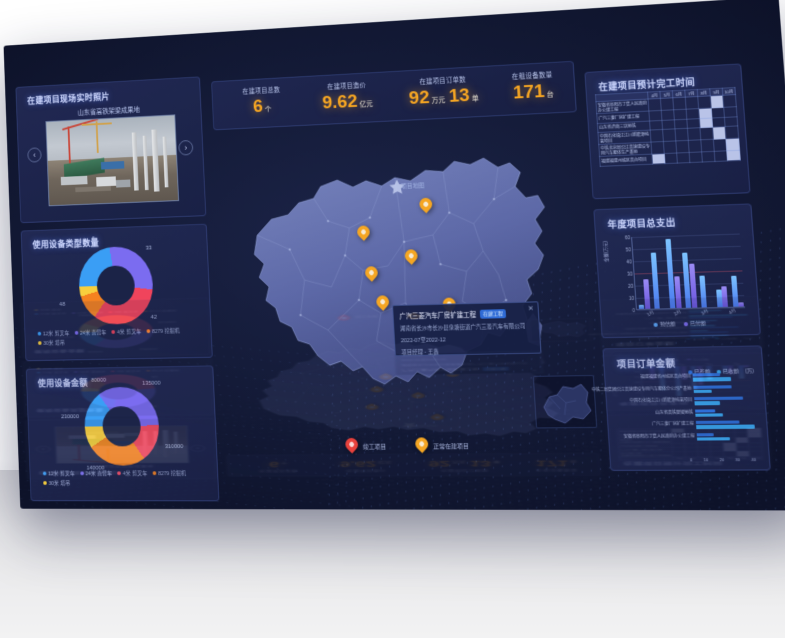 Image resolution: width=785 pixels, height=638 pixels. What do you see at coordinates (622, 106) in the screenshot?
I see `gantt-row-label: 安徽省阜阳市丁集人民政府办公建工程` at bounding box center [622, 106].